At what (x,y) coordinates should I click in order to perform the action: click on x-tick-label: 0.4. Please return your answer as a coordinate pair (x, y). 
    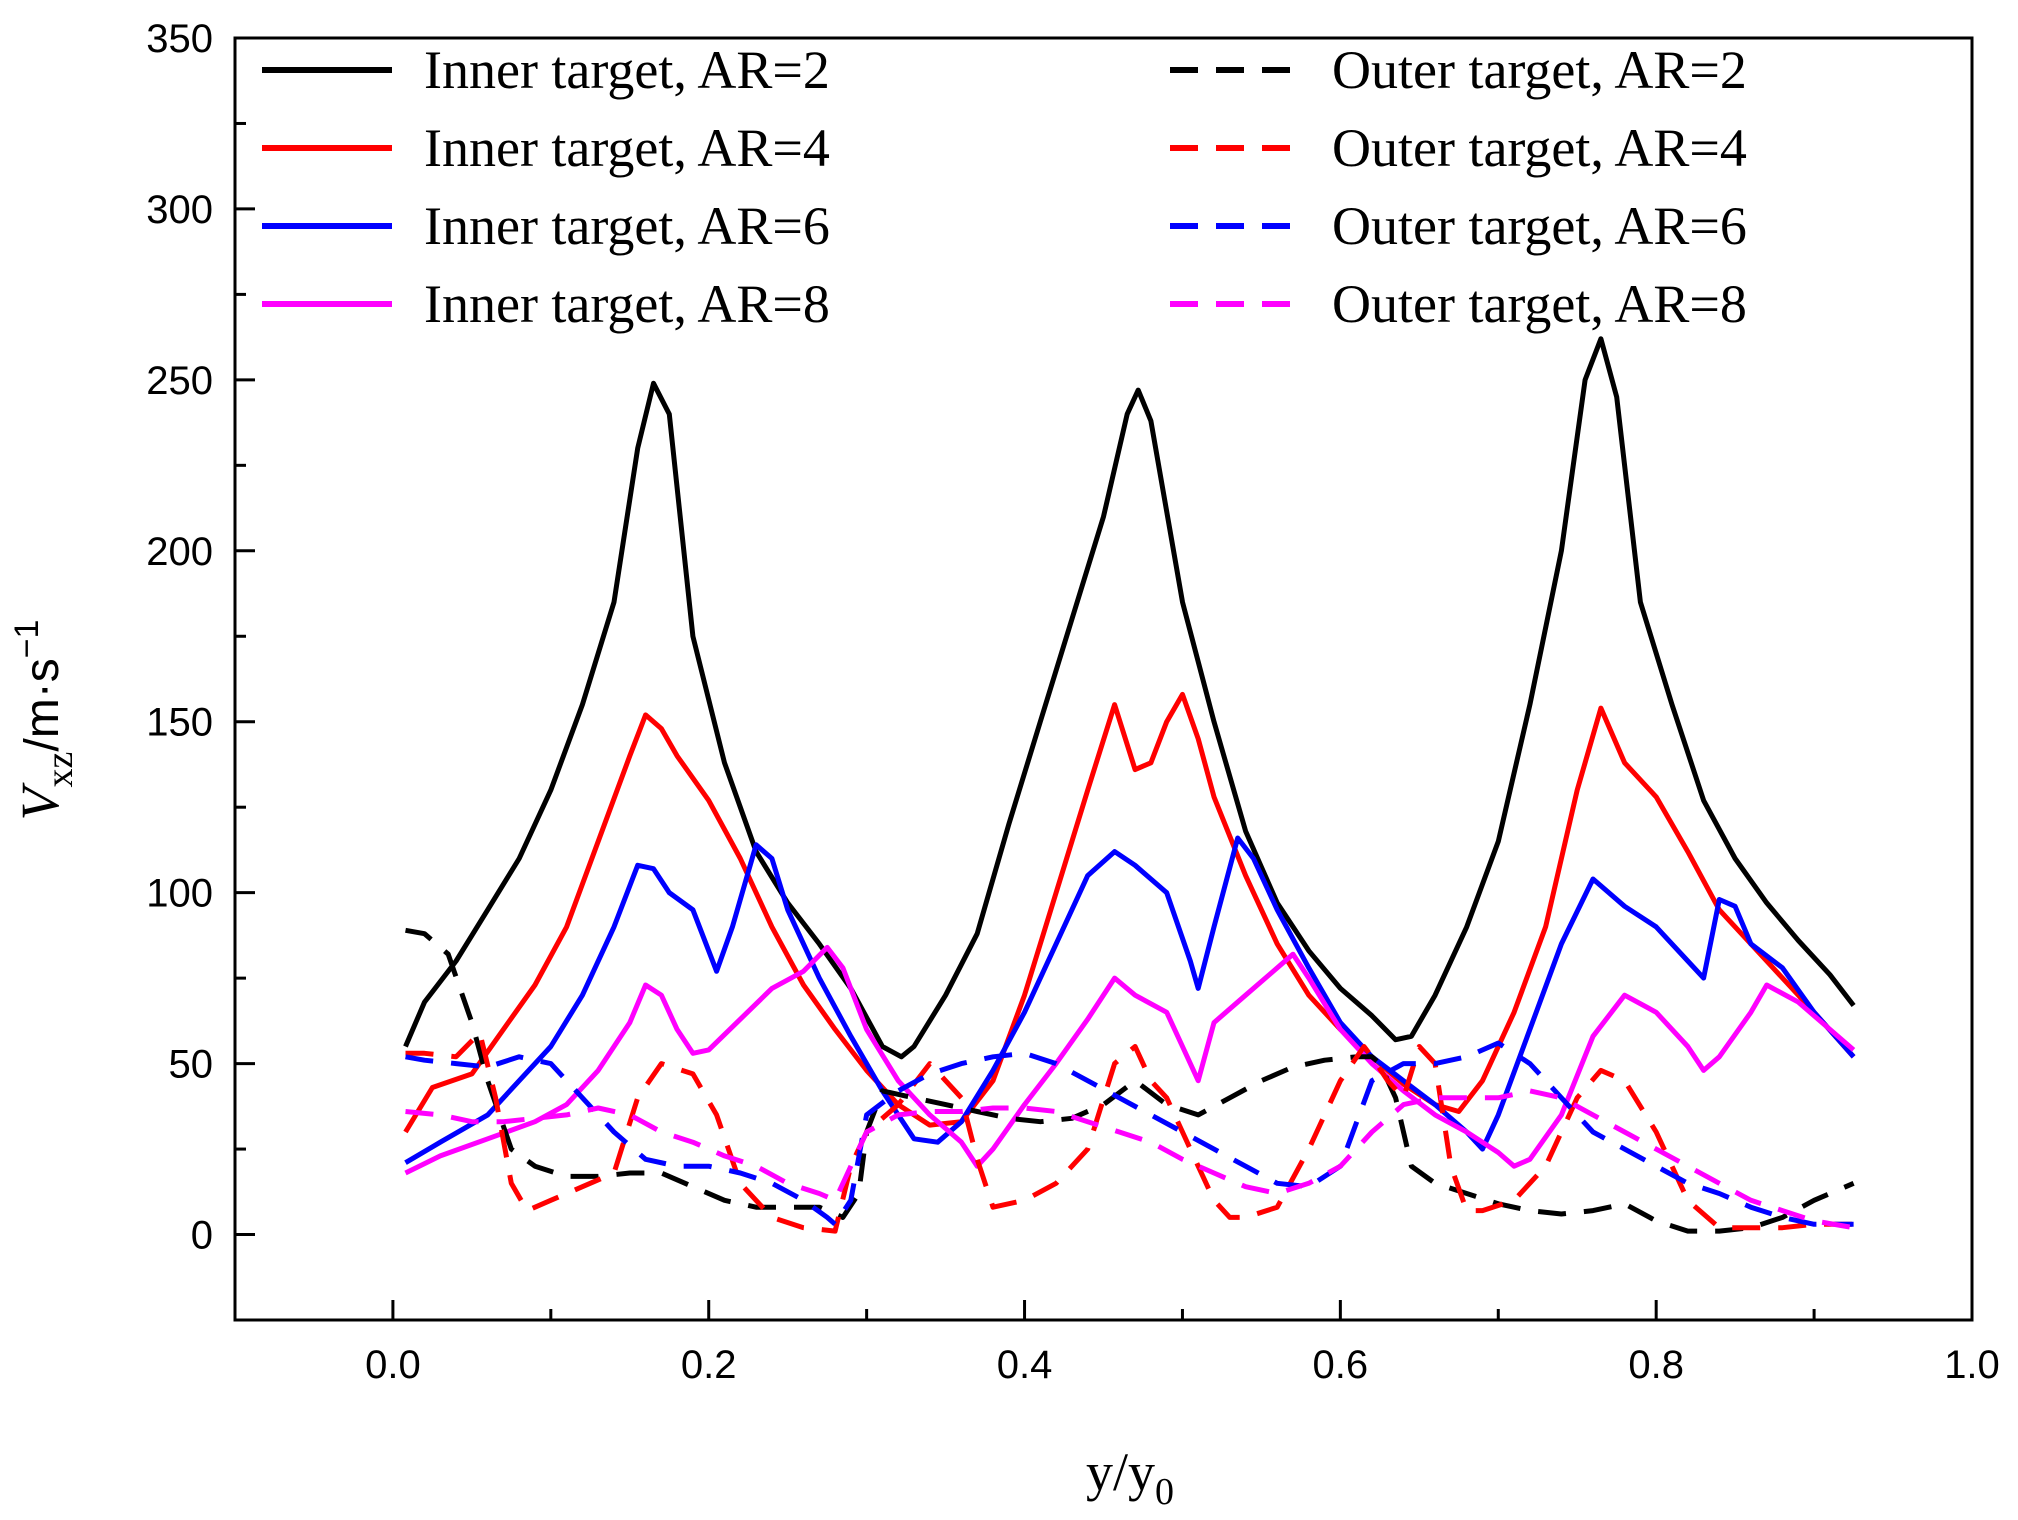
    Looking at the image, I should click on (1025, 1365).